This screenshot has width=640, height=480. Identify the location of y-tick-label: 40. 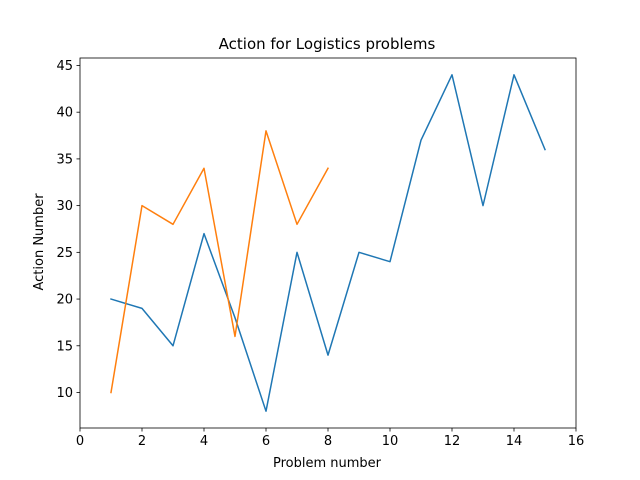
(64, 113).